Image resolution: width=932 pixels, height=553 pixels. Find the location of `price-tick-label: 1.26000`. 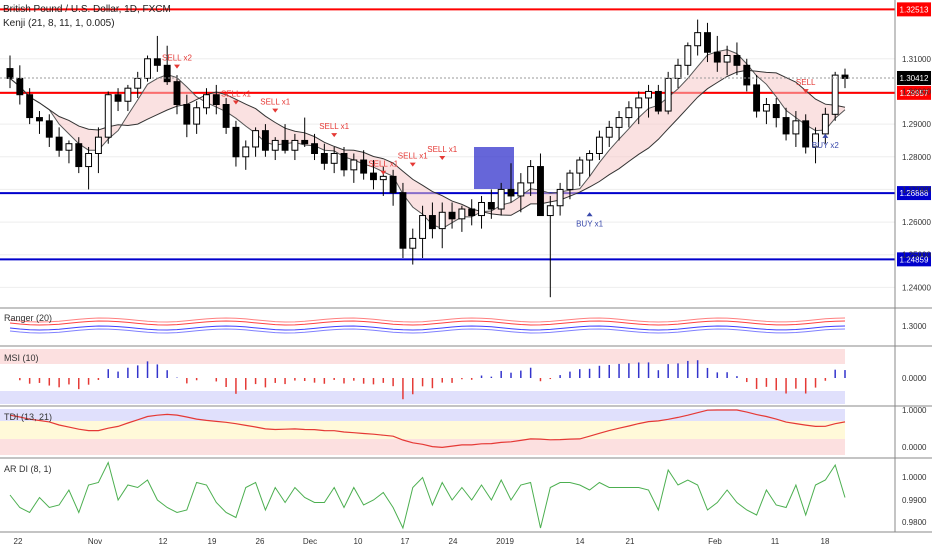

price-tick-label: 1.26000 is located at coordinates (916, 222).